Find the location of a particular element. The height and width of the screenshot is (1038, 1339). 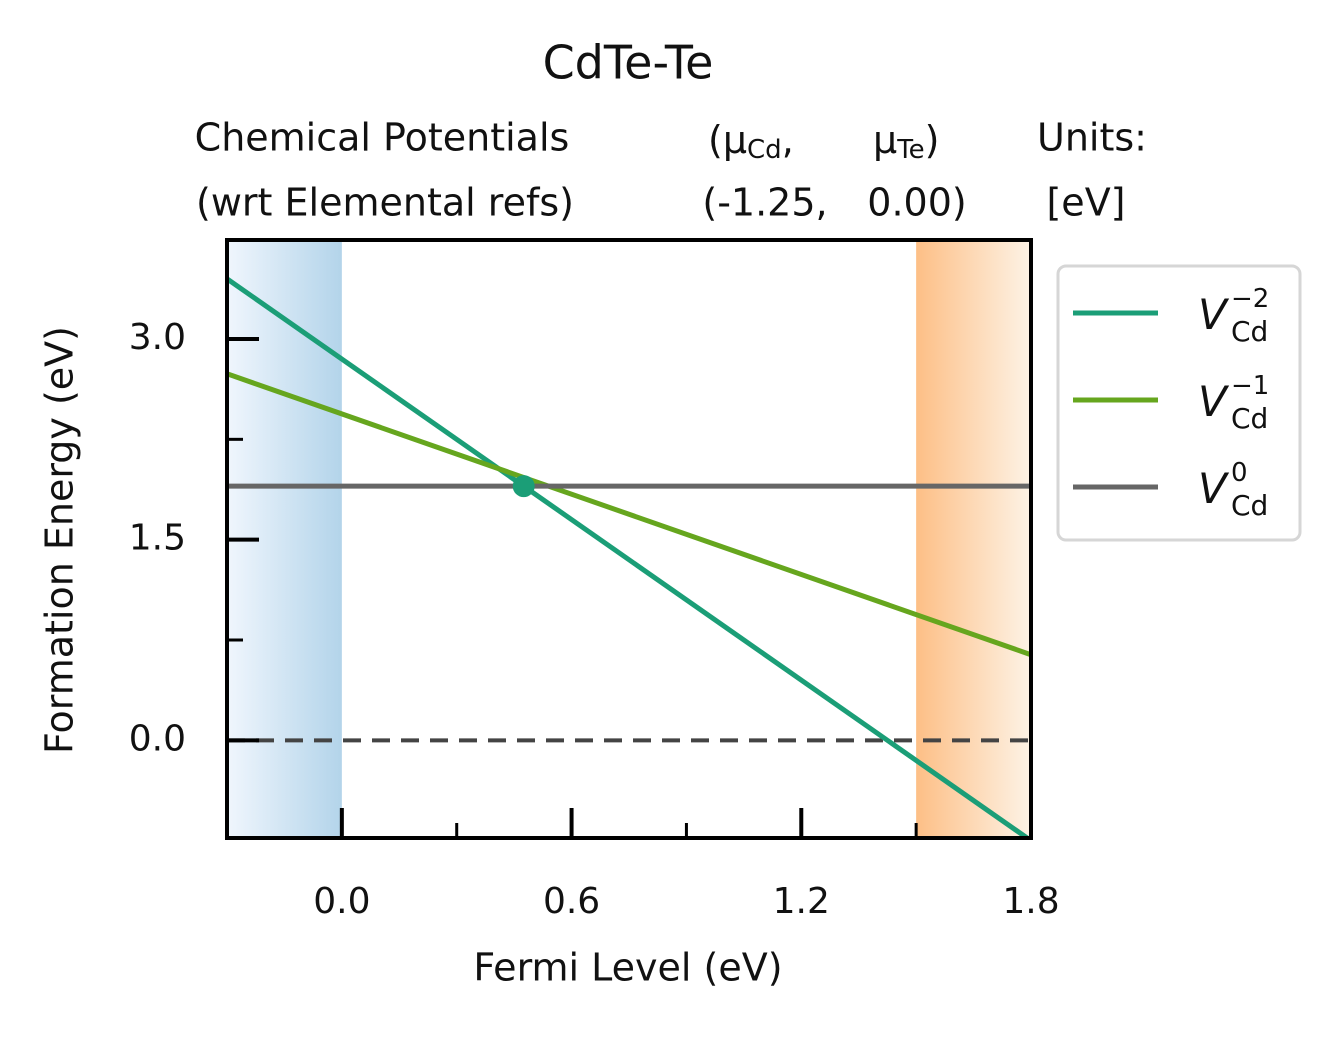

x-tick-label: 0.0 is located at coordinates (341, 901).